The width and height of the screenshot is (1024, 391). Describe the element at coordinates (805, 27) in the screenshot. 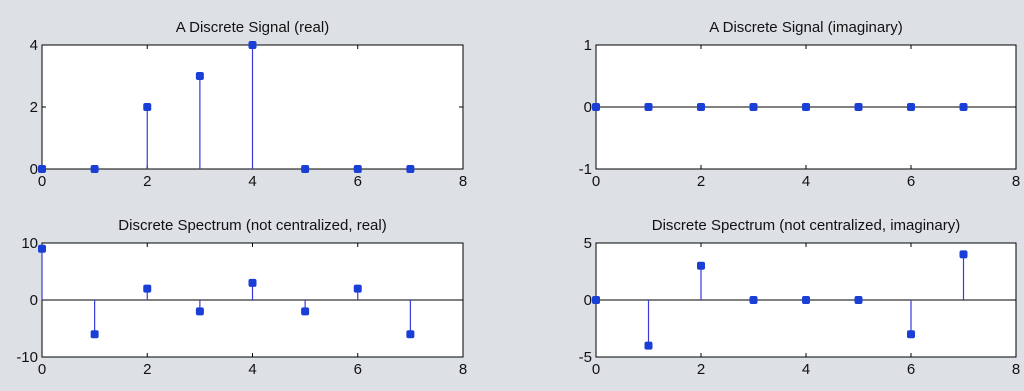

I see `plot-title: A Discrete Signal (imaginary)` at that location.